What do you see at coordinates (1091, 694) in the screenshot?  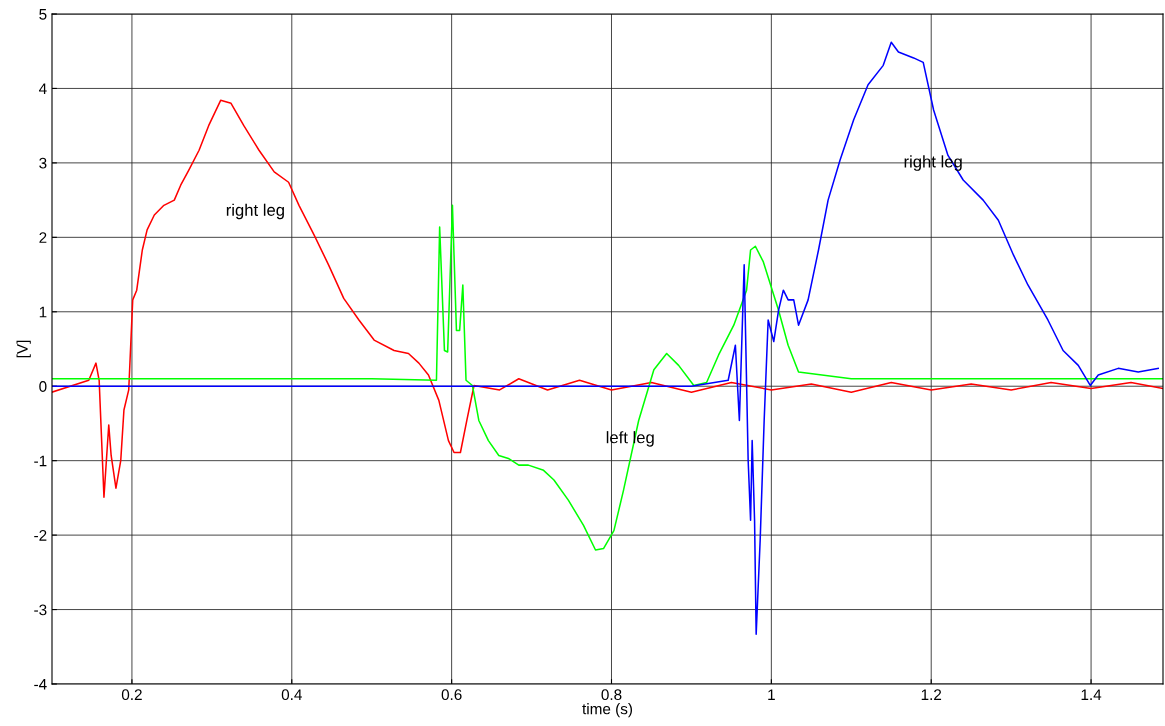 I see `x-tick-label: 1.4` at bounding box center [1091, 694].